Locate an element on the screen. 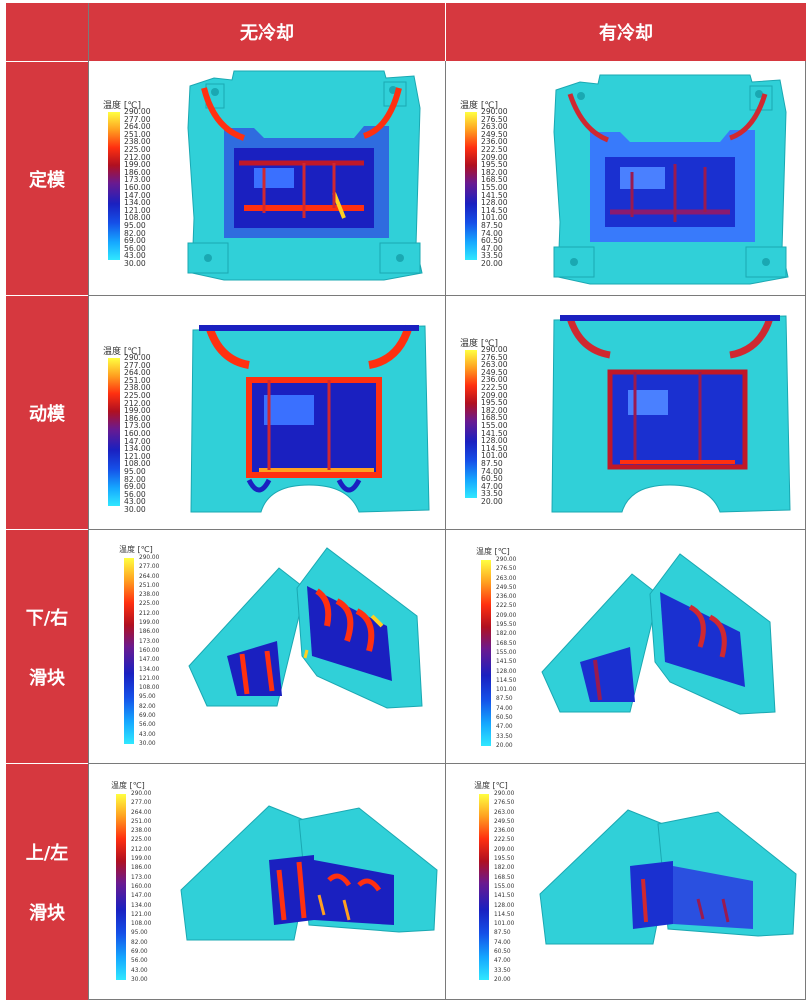 The image size is (812, 1006). legend-value: 199.00 is located at coordinates (137, 165).